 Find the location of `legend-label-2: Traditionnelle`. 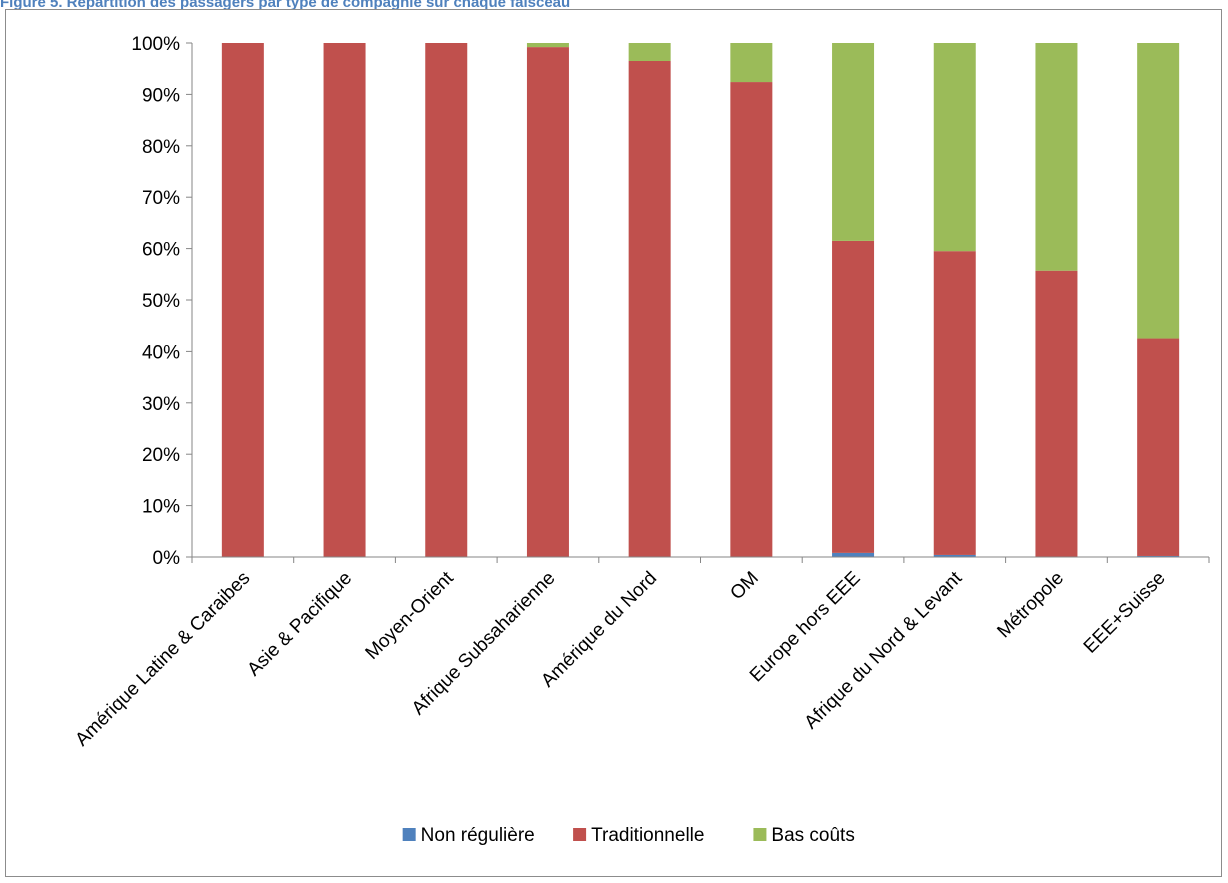

legend-label-2: Traditionnelle is located at coordinates (647, 835).